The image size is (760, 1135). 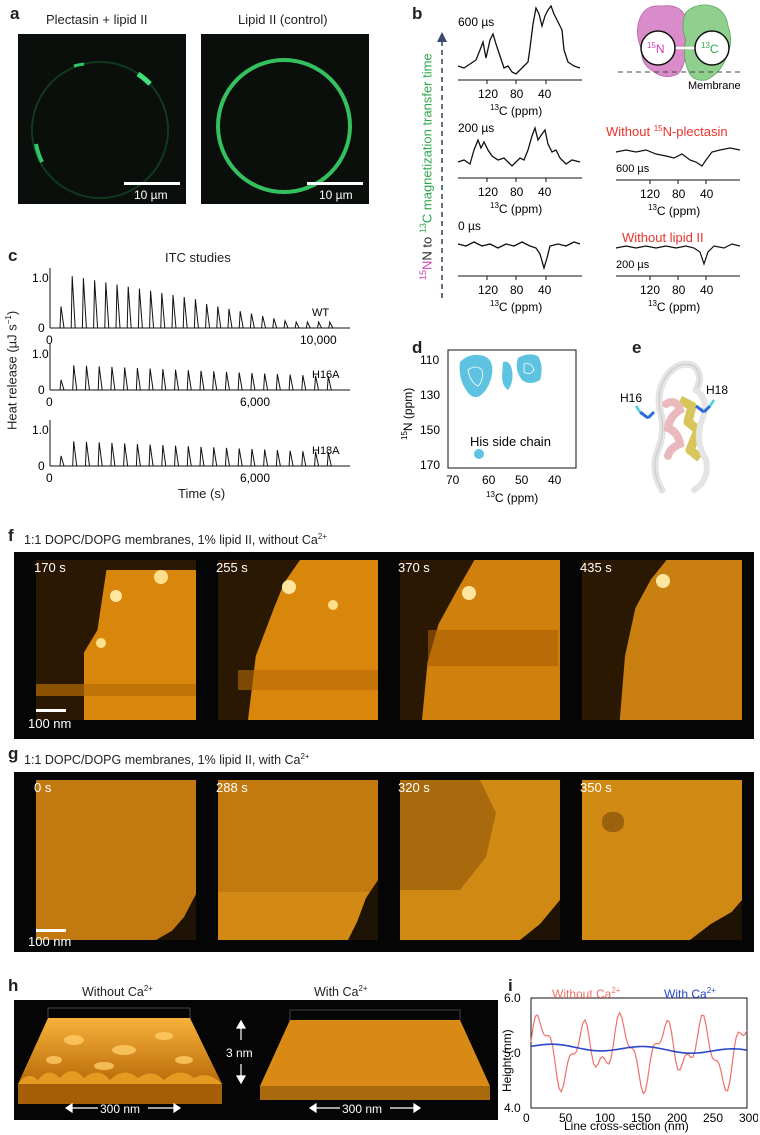 I want to click on spectrum-time-label: 600 µs, so click(x=476, y=22).